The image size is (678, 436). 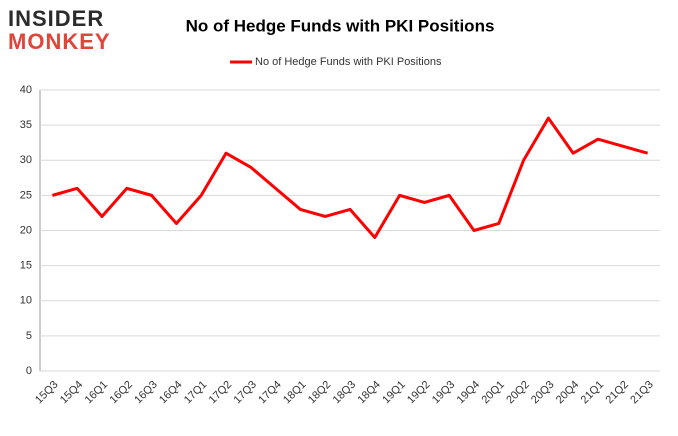 I want to click on x-tick-label: 21Q1, so click(x=593, y=393).